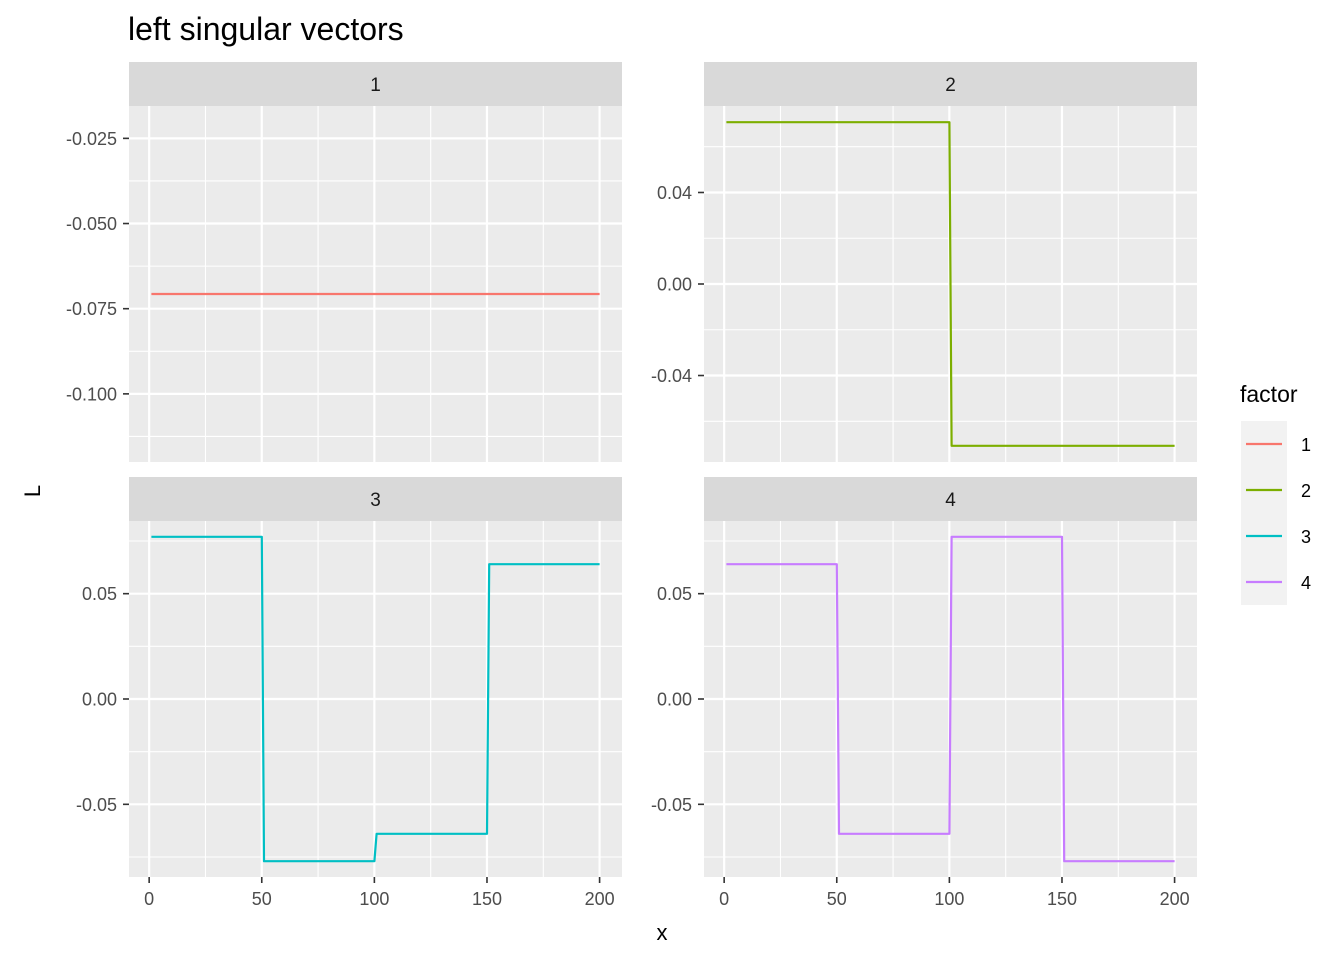 This screenshot has height=960, width=1344. What do you see at coordinates (91, 139) in the screenshot?
I see `y-tick-label: -0.025` at bounding box center [91, 139].